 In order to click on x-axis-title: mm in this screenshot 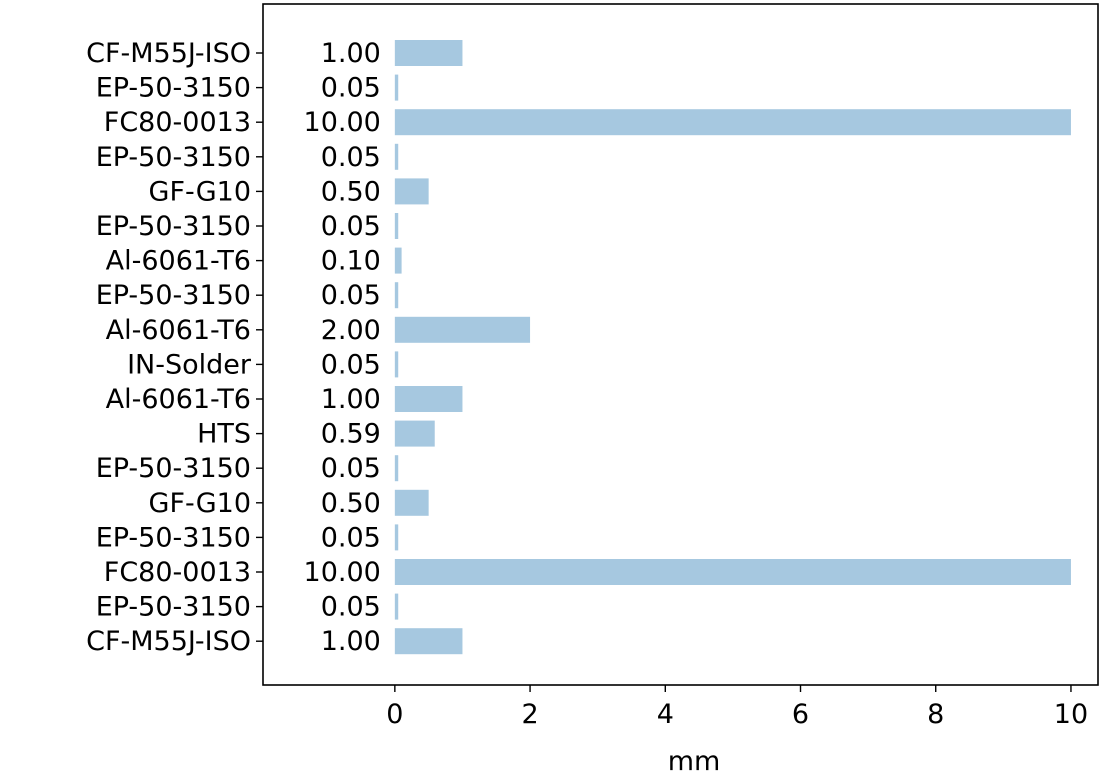, I will do `click(694, 761)`.